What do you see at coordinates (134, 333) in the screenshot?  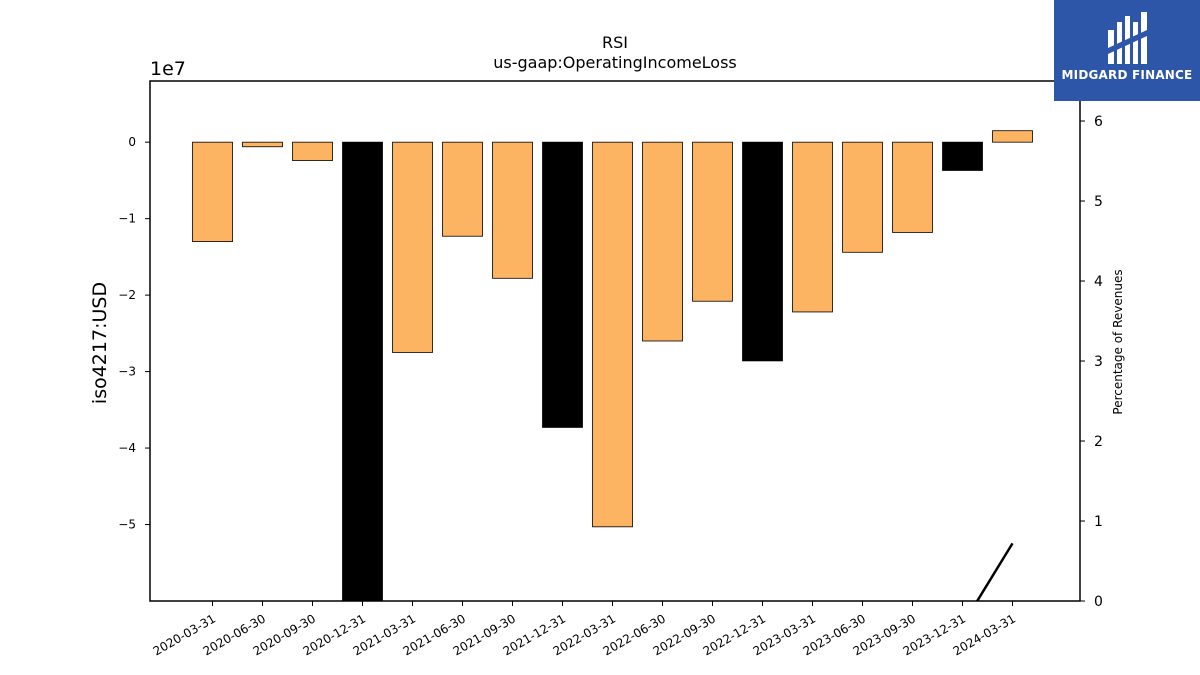 I see `y-axis: 0 −1 −2 −3 −4 −5` at bounding box center [134, 333].